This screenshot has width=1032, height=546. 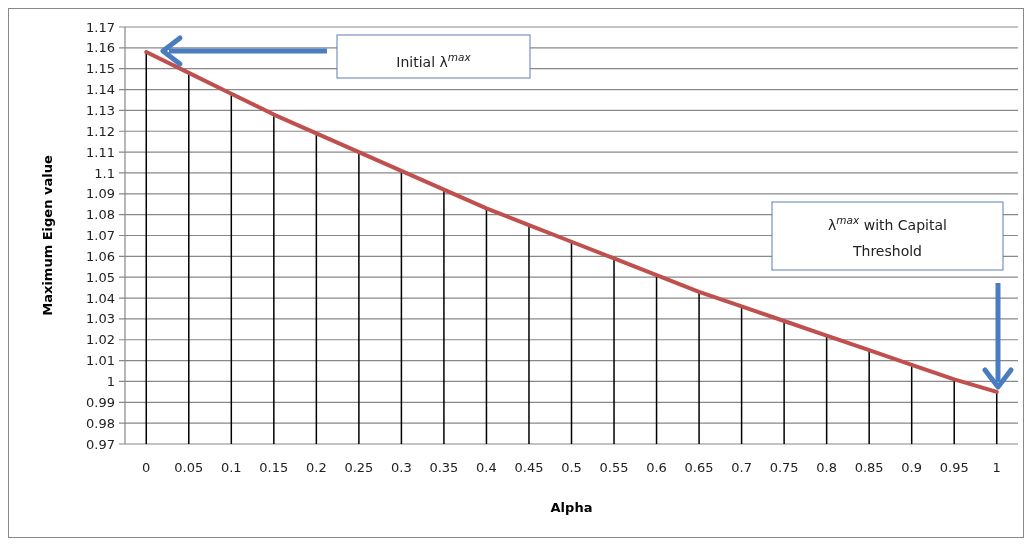 What do you see at coordinates (100, 423) in the screenshot?
I see `y-tick-label: 0.98` at bounding box center [100, 423].